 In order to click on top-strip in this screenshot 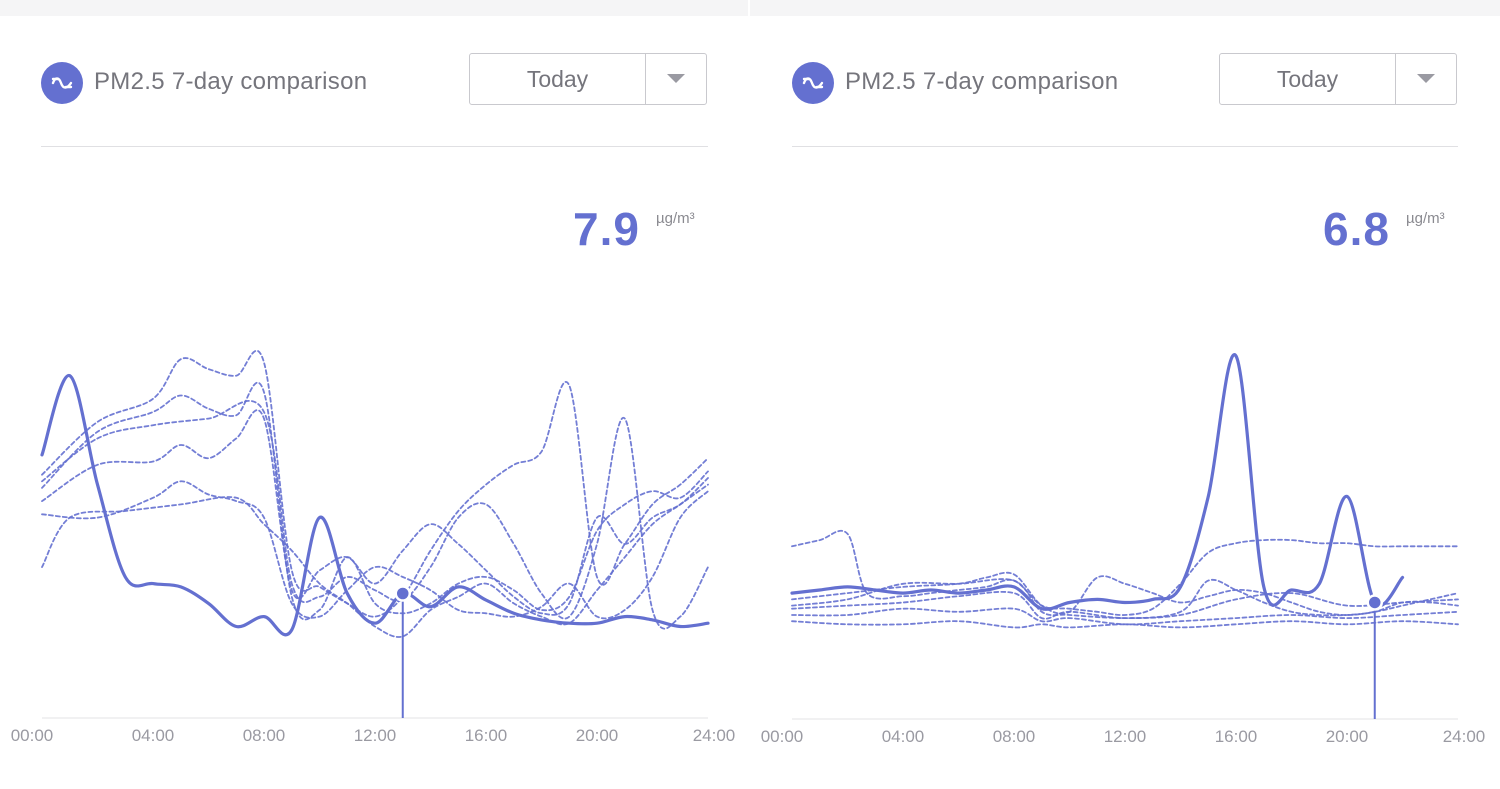, I will do `click(750, 8)`.